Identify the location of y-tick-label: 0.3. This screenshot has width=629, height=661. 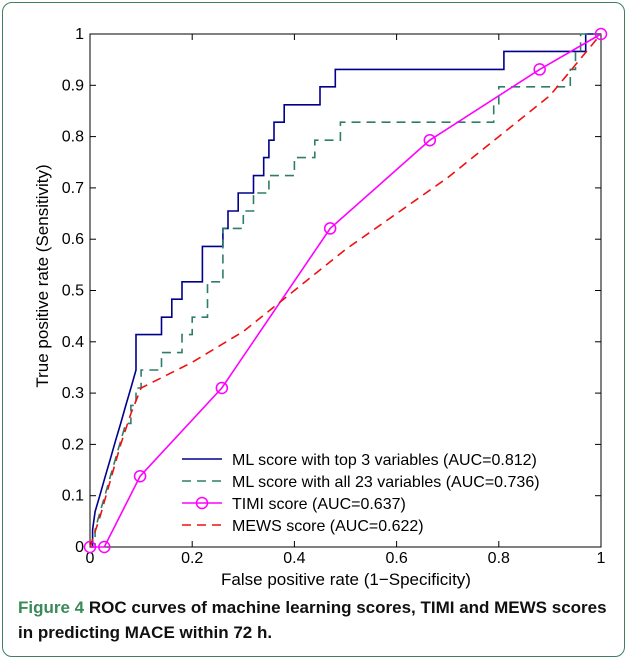
(73, 393).